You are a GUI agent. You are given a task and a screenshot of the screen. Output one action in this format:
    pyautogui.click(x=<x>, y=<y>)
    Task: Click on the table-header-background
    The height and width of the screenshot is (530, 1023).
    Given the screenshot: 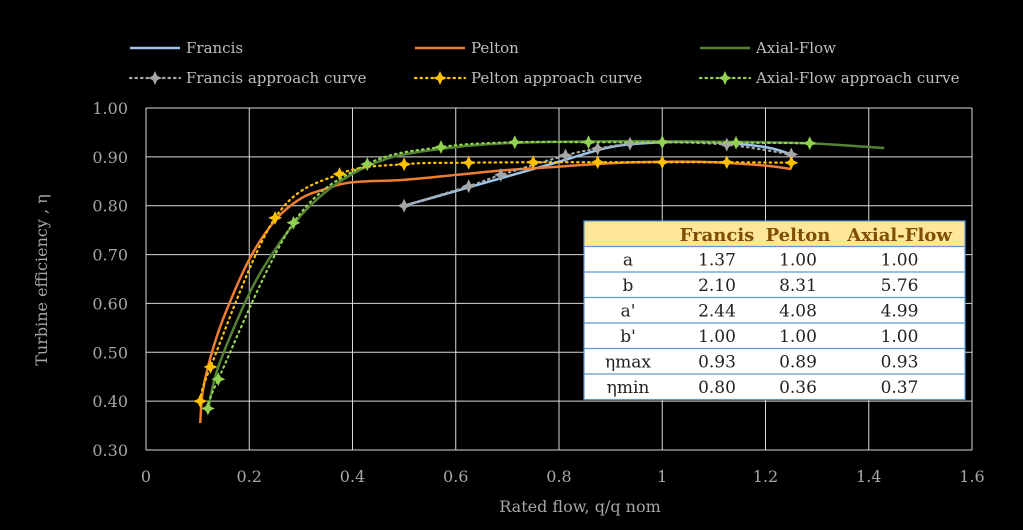 What is the action you would take?
    pyautogui.click(x=774, y=234)
    